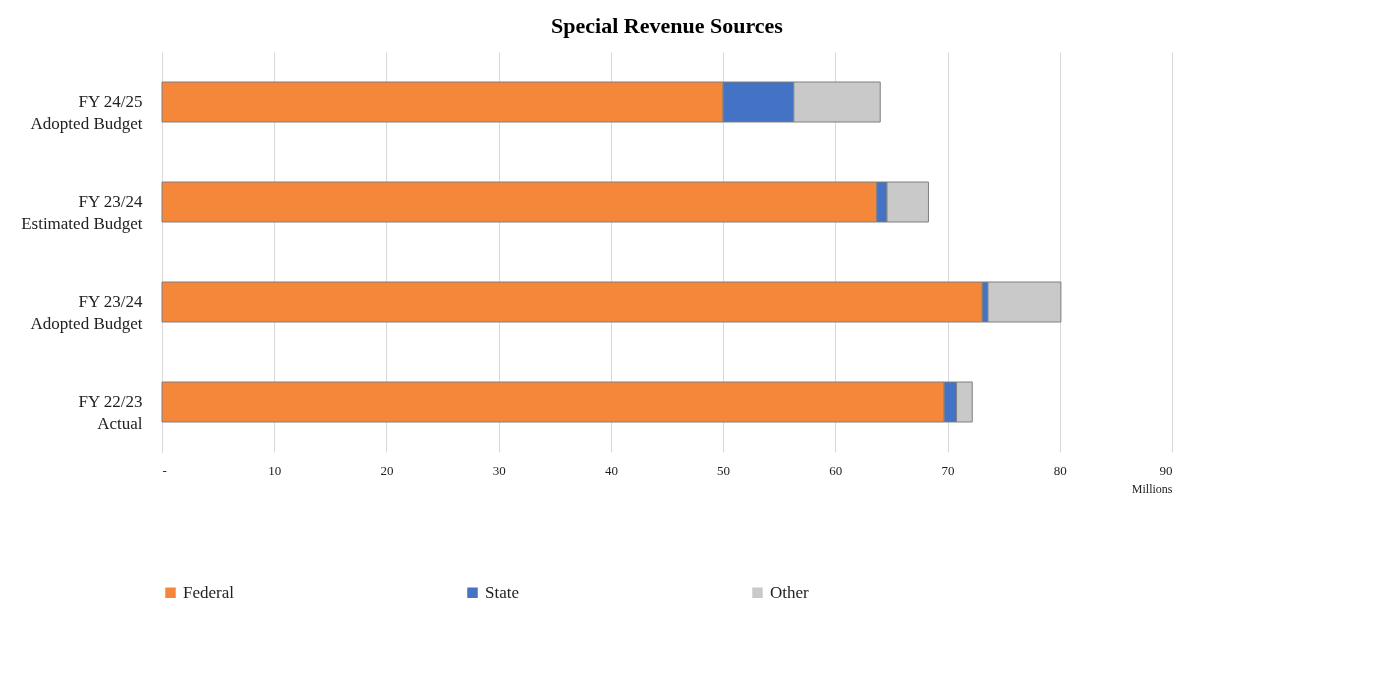  Describe the element at coordinates (275, 470) in the screenshot. I see `x-tick-label: 10` at that location.